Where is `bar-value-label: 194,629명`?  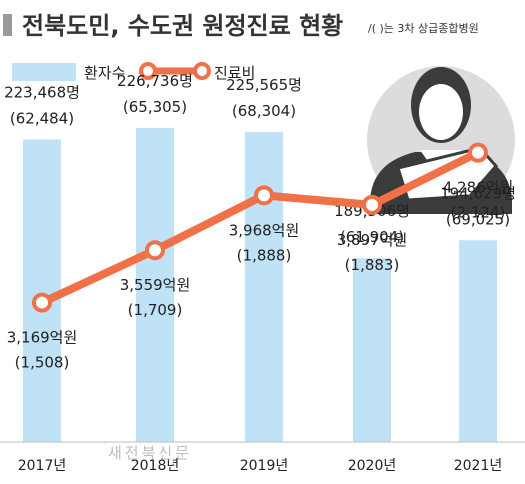
bar-value-label: 194,629명 is located at coordinates (478, 193).